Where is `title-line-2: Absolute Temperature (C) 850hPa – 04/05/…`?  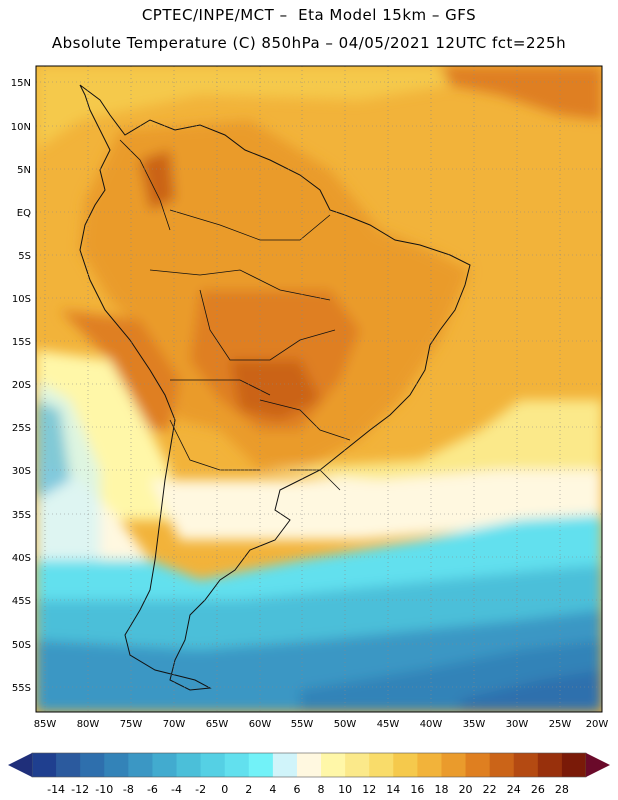 title-line-2: Absolute Temperature (C) 850hPa – 04/05/… is located at coordinates (309, 43).